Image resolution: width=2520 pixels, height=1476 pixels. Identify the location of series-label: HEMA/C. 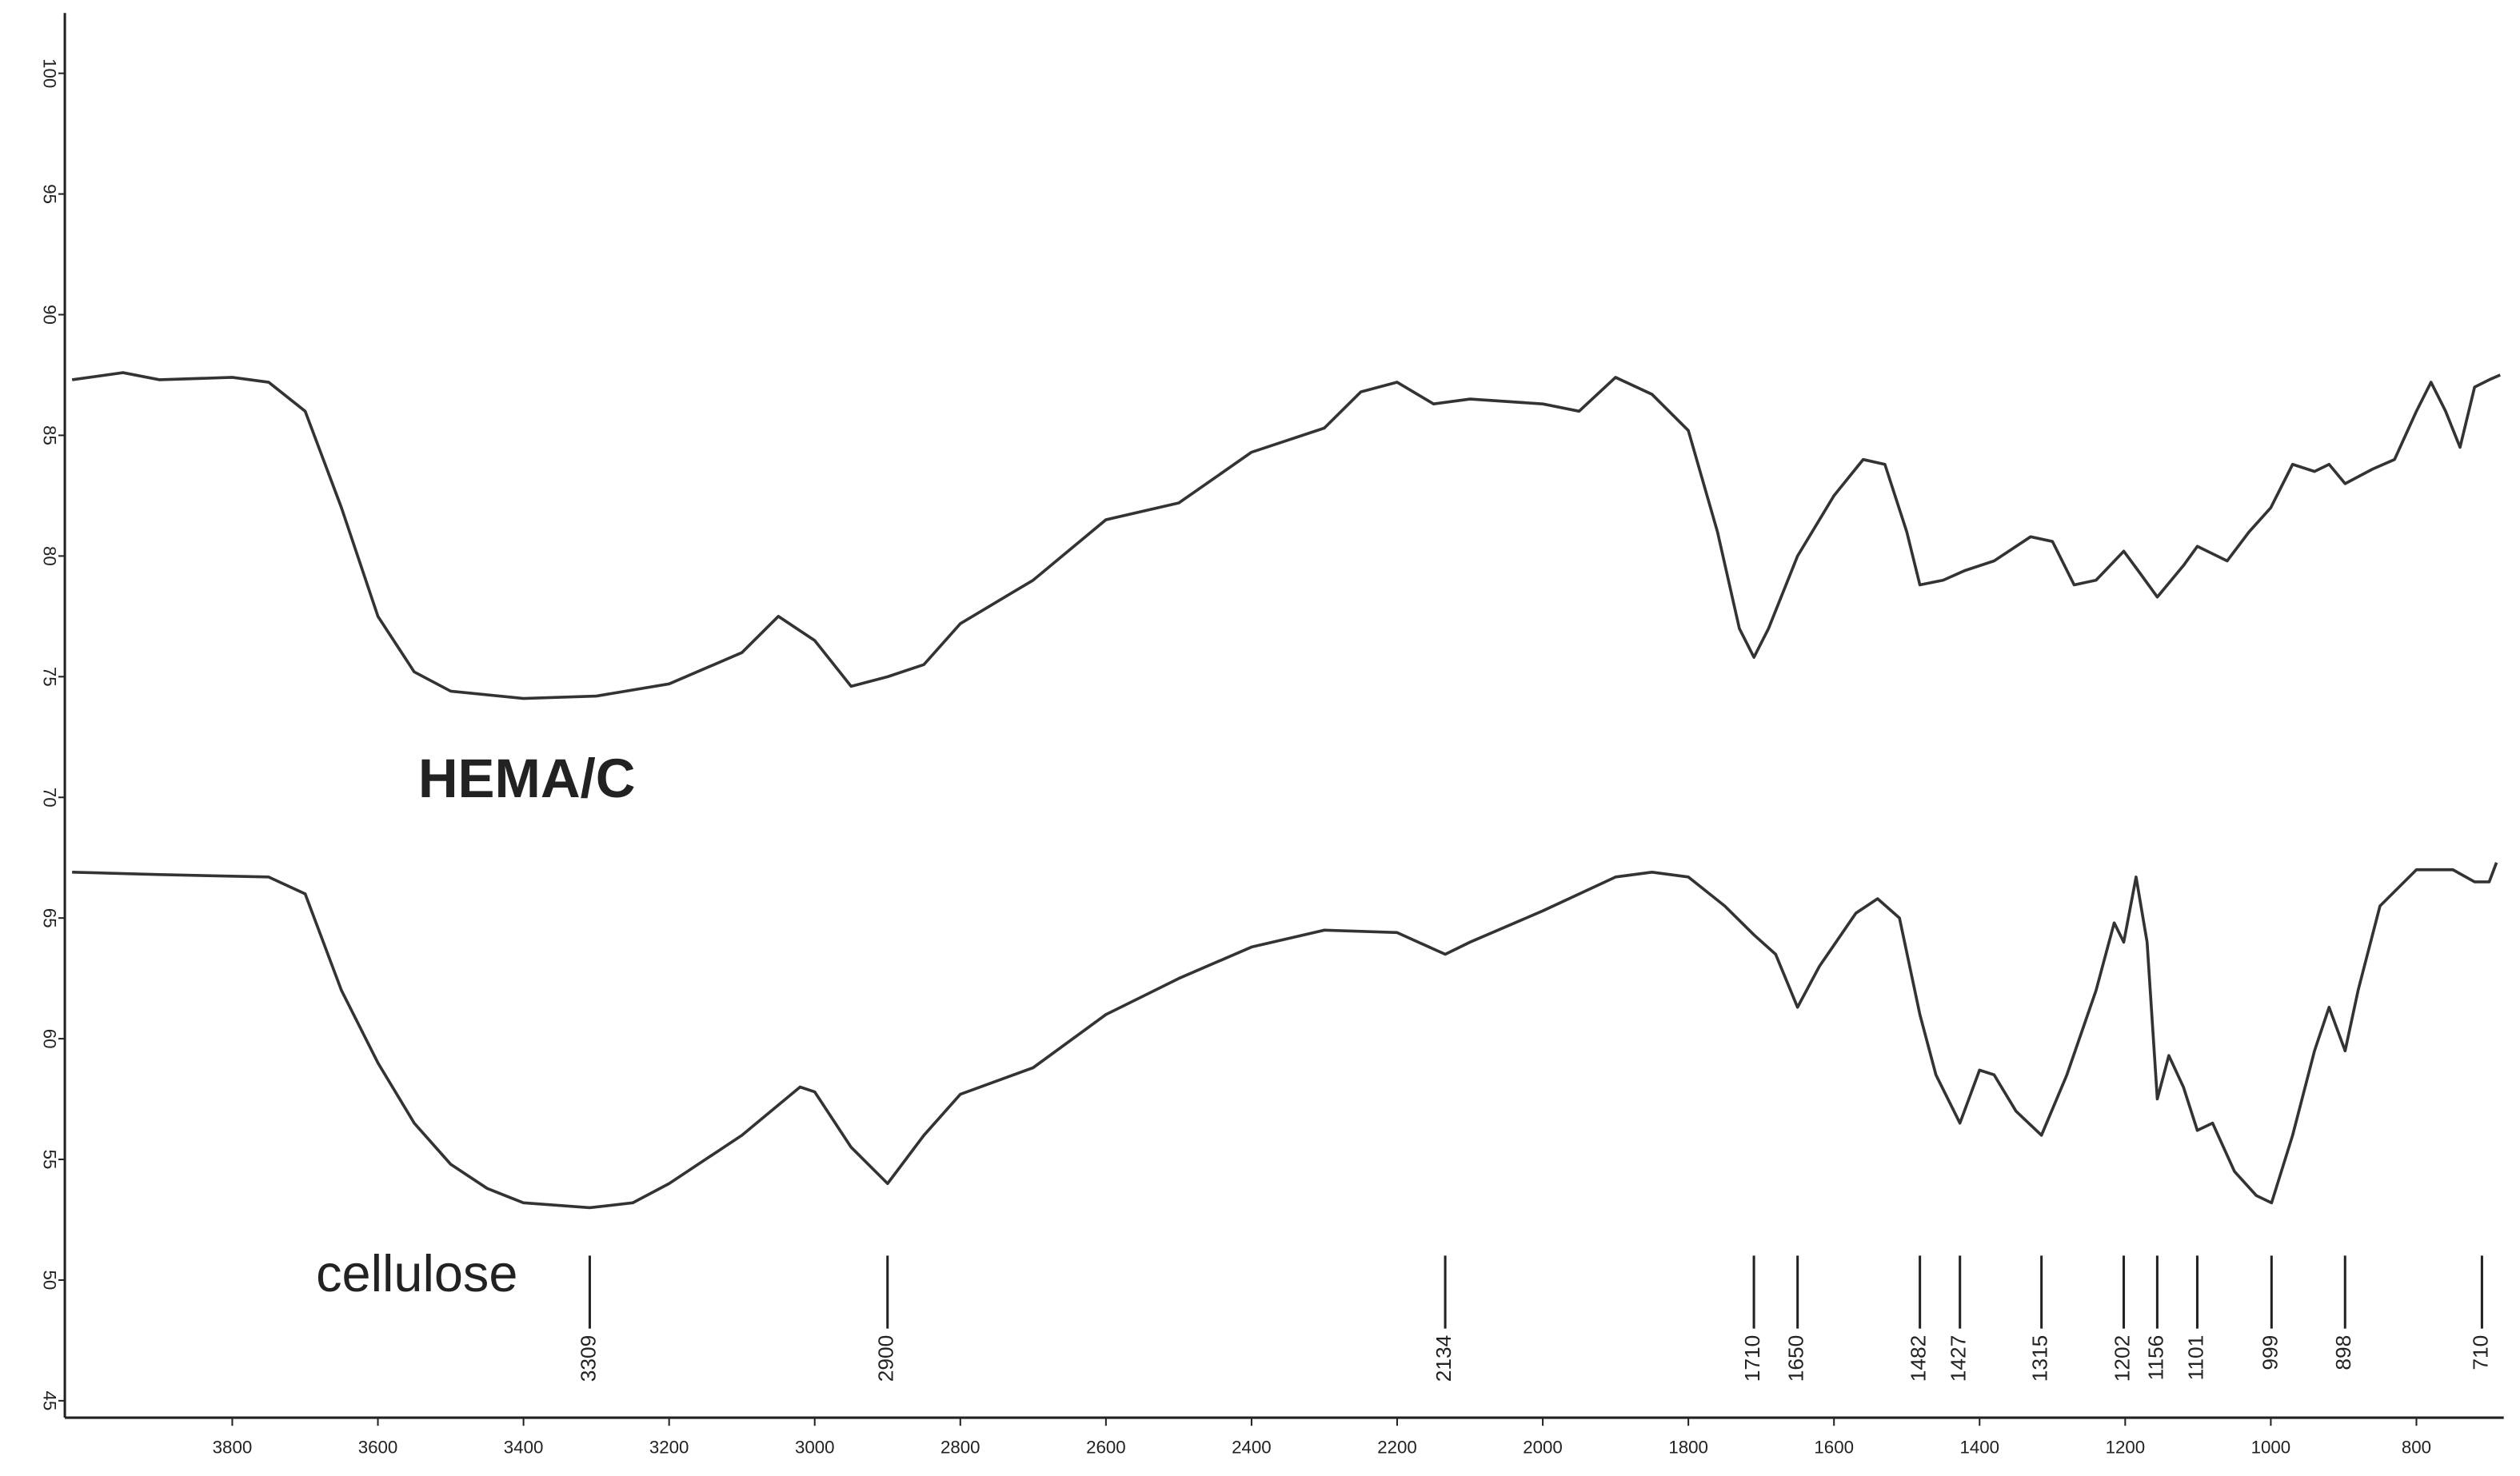
(527, 778).